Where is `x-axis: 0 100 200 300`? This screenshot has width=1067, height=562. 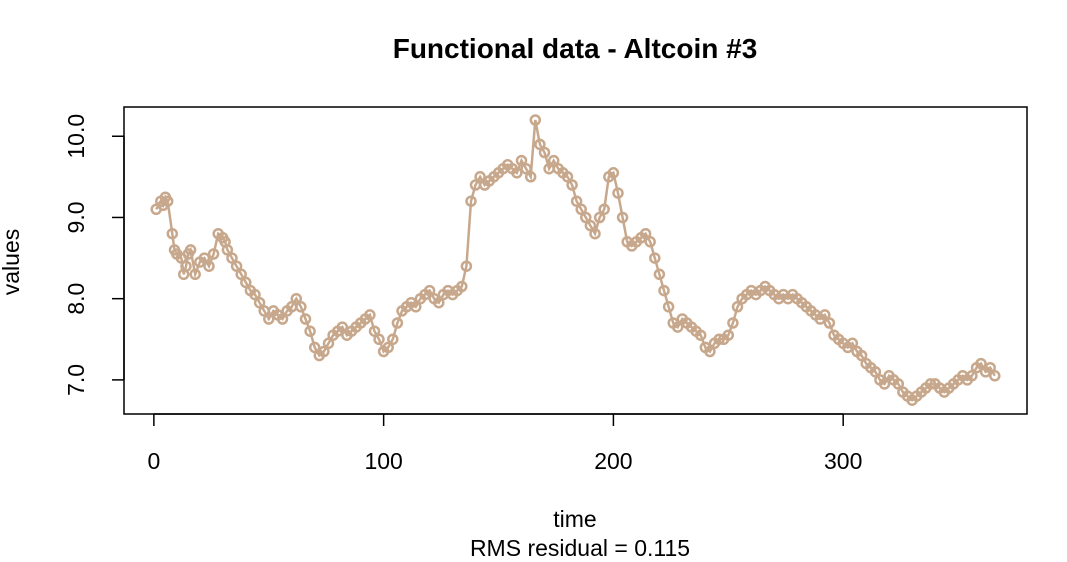 x-axis: 0 100 200 300 is located at coordinates (504, 443).